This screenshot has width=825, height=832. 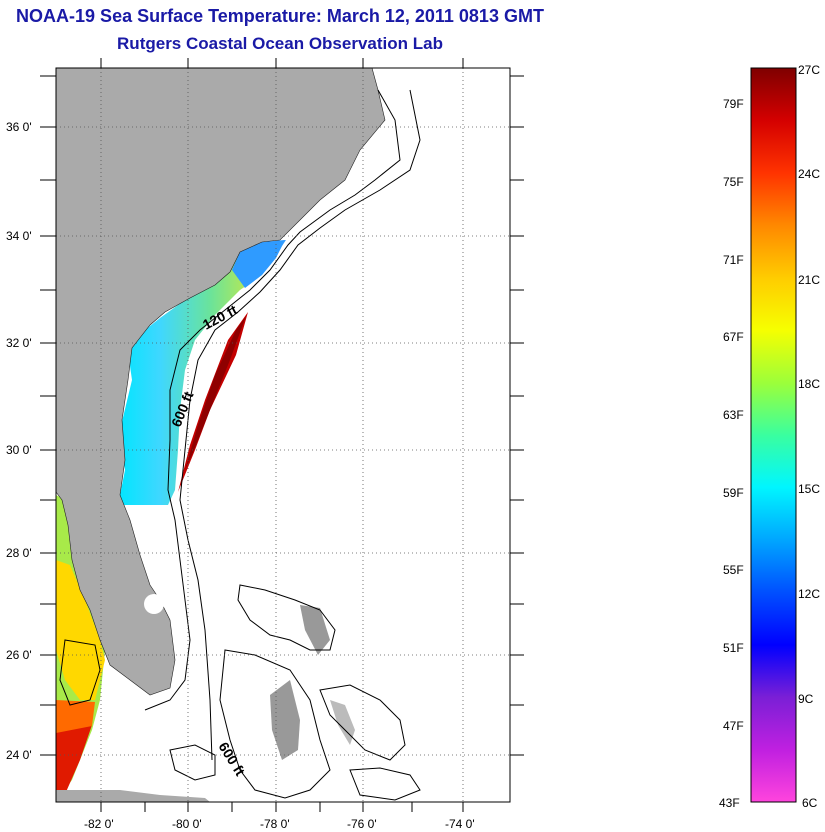 What do you see at coordinates (733, 337) in the screenshot?
I see `cb-label-f: 67F` at bounding box center [733, 337].